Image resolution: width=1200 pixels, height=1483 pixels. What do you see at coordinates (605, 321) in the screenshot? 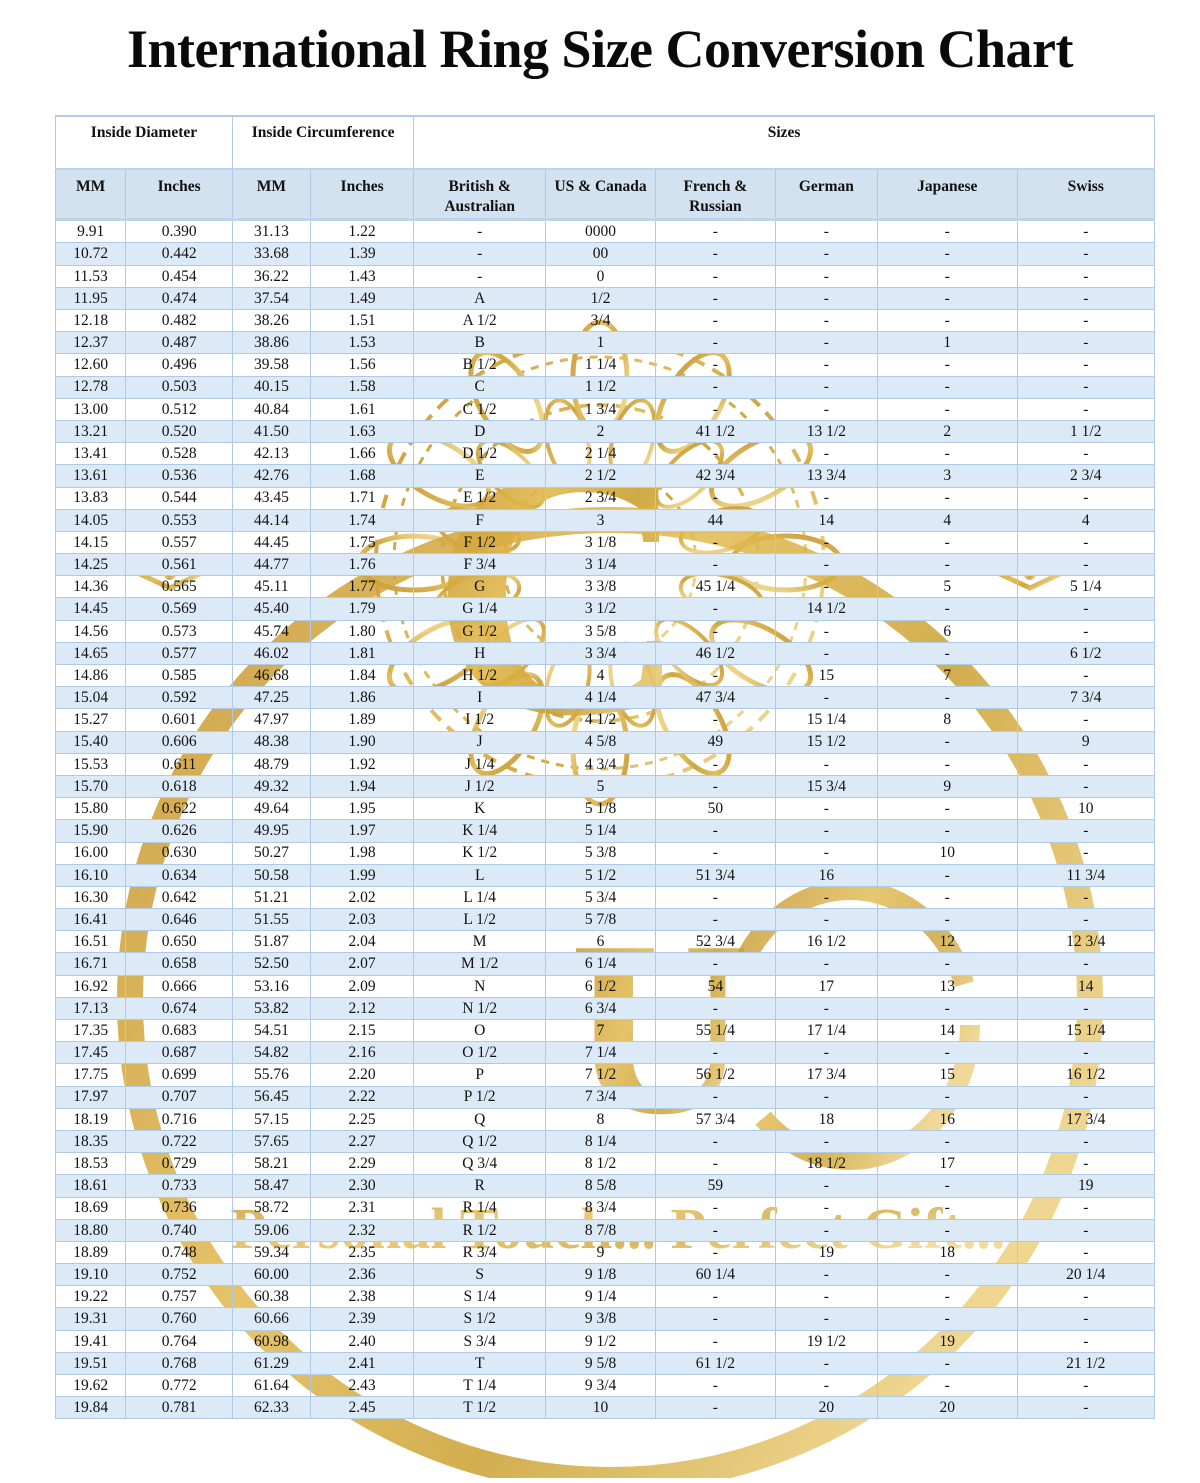
I see `table-row: 12.18 0.482 38.26 1.51 A 1/2 3/4- - - -` at bounding box center [605, 321].